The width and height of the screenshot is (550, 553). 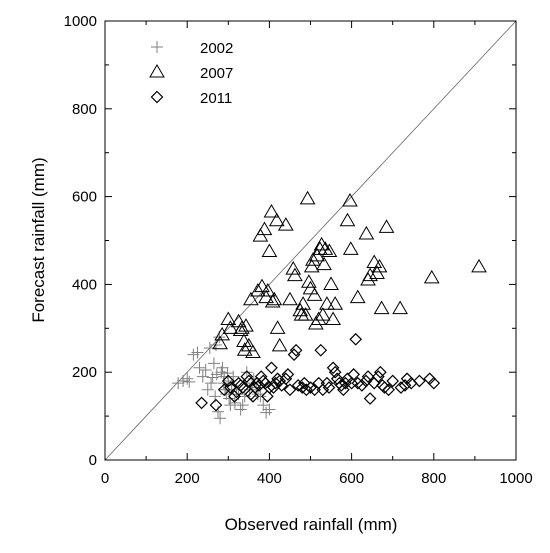 What do you see at coordinates (187, 478) in the screenshot?
I see `x-tick-label: 200` at bounding box center [187, 478].